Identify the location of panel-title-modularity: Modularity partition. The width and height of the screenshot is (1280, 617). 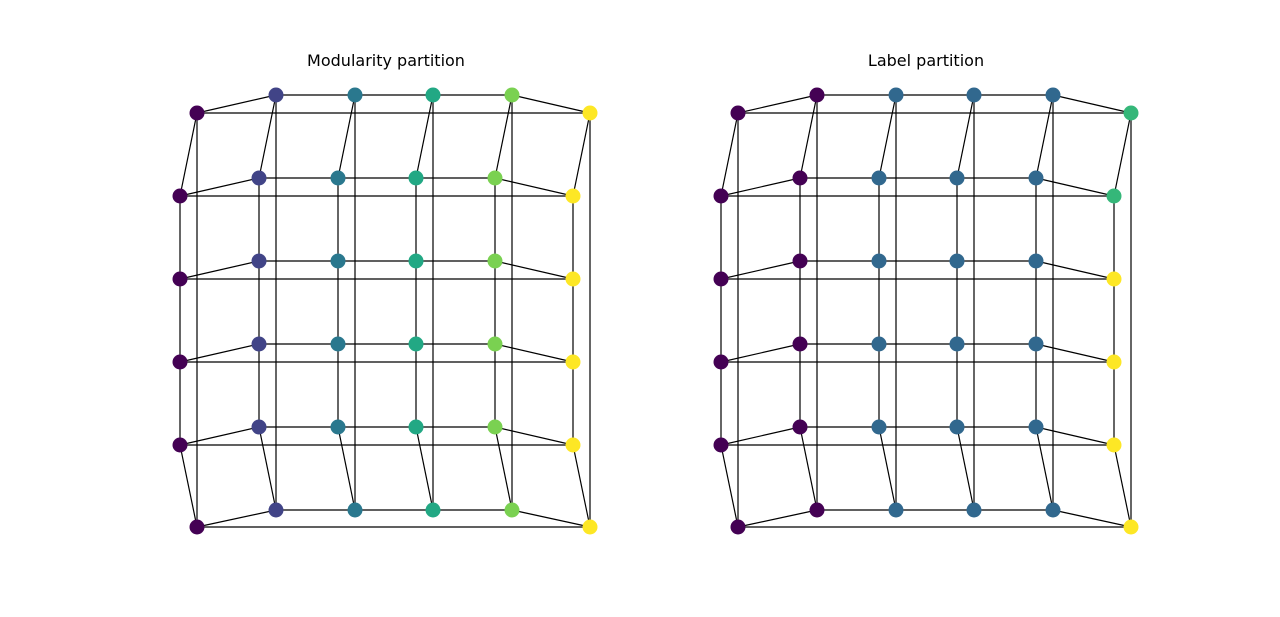
(386, 60).